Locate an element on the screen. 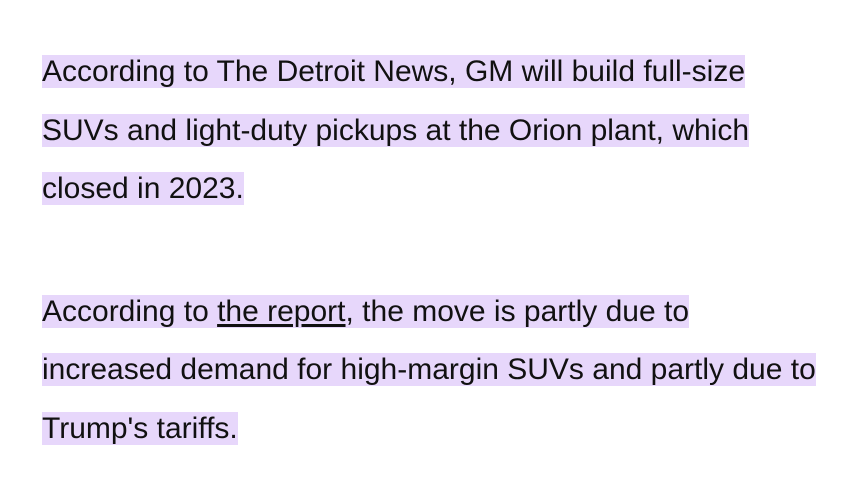 This screenshot has width=864, height=498. report-link: the report is located at coordinates (281, 311).